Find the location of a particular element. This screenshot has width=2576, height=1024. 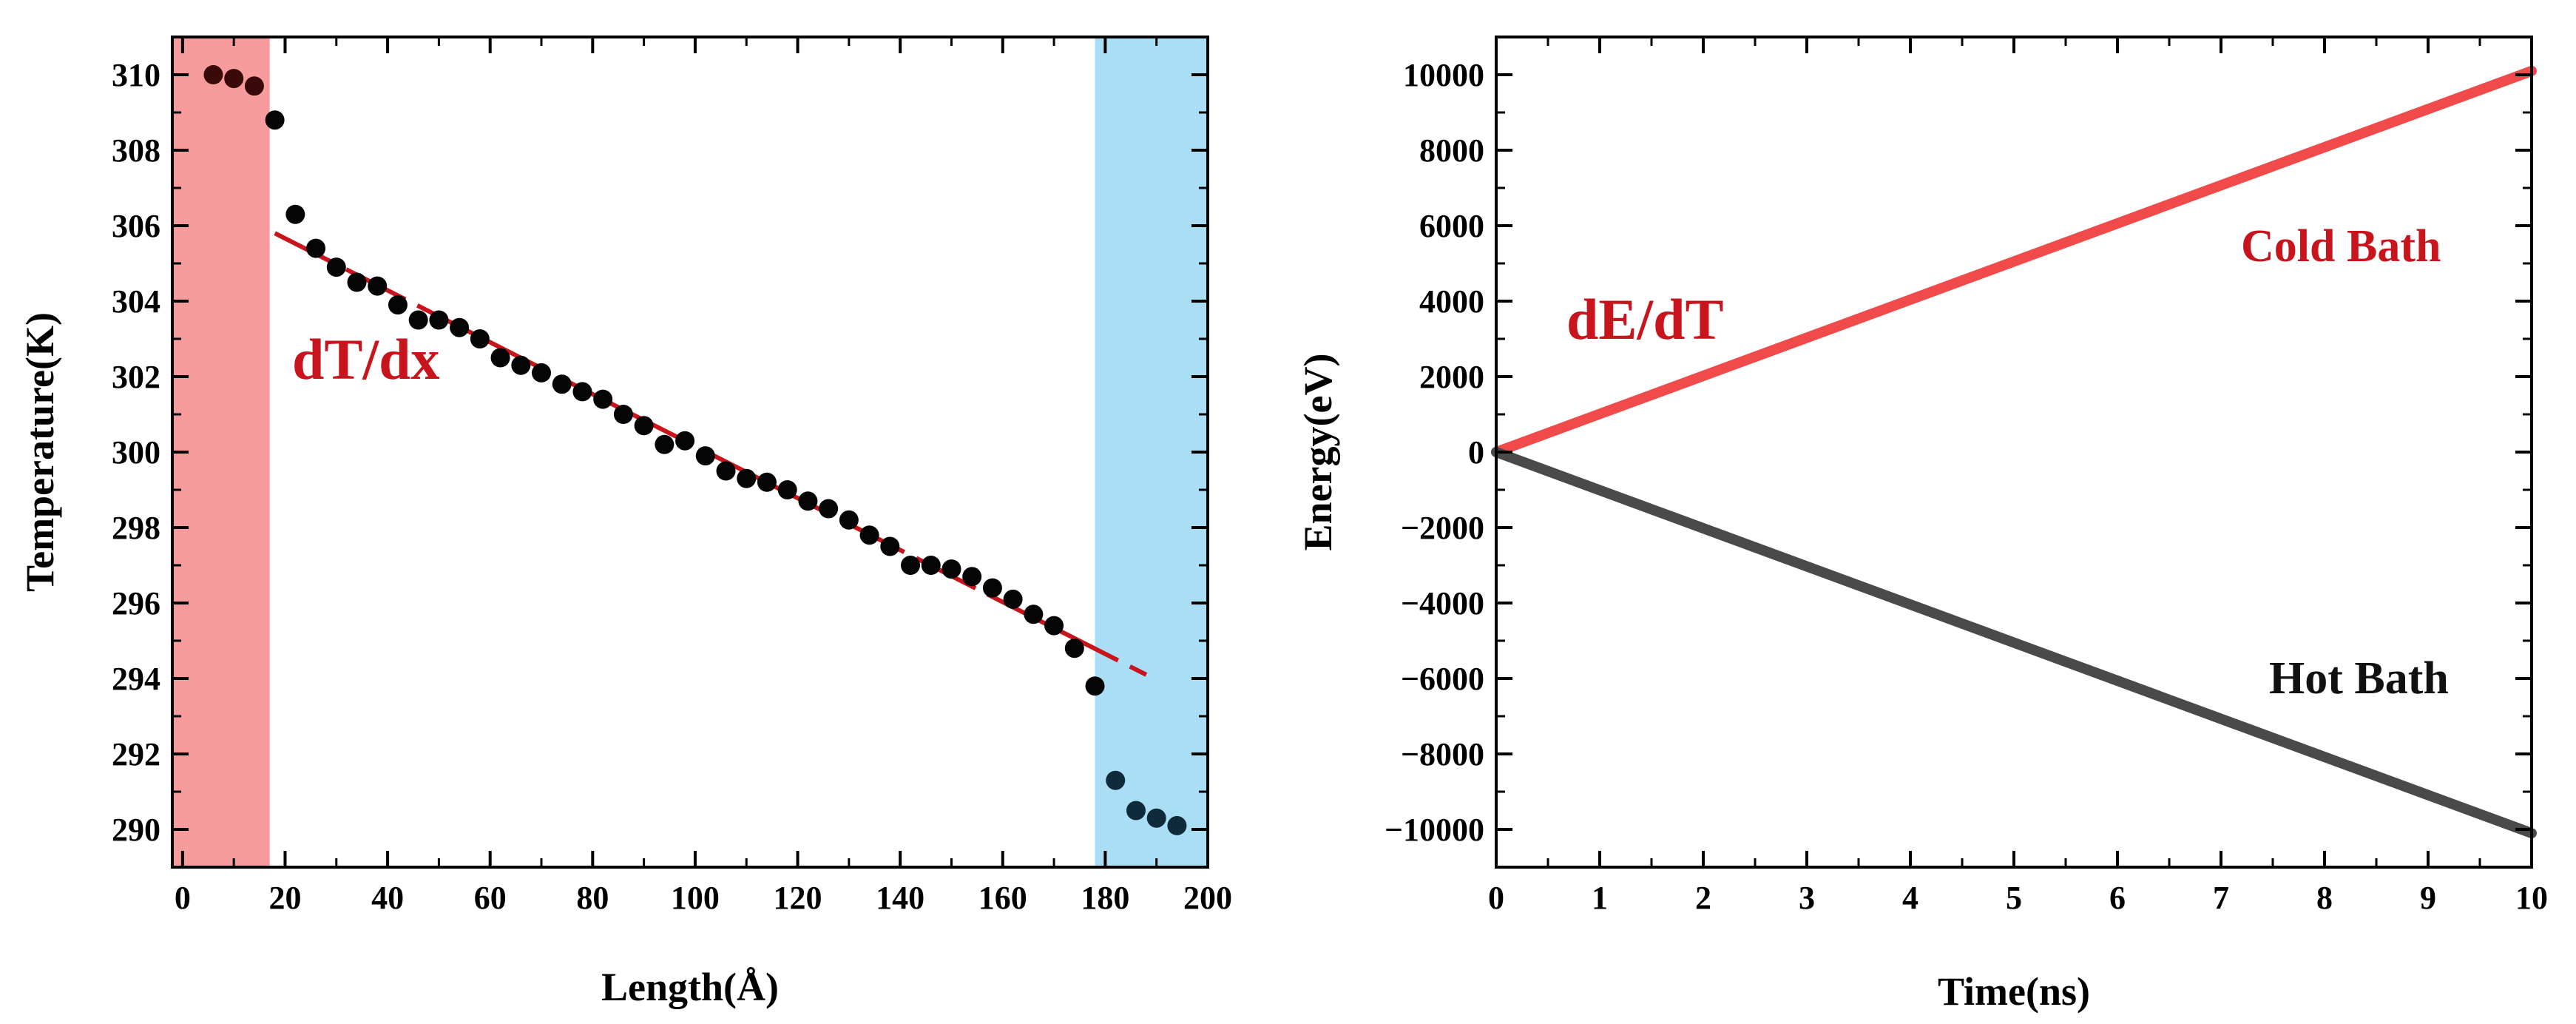

p1-ytick-label: 304 is located at coordinates (136, 301).